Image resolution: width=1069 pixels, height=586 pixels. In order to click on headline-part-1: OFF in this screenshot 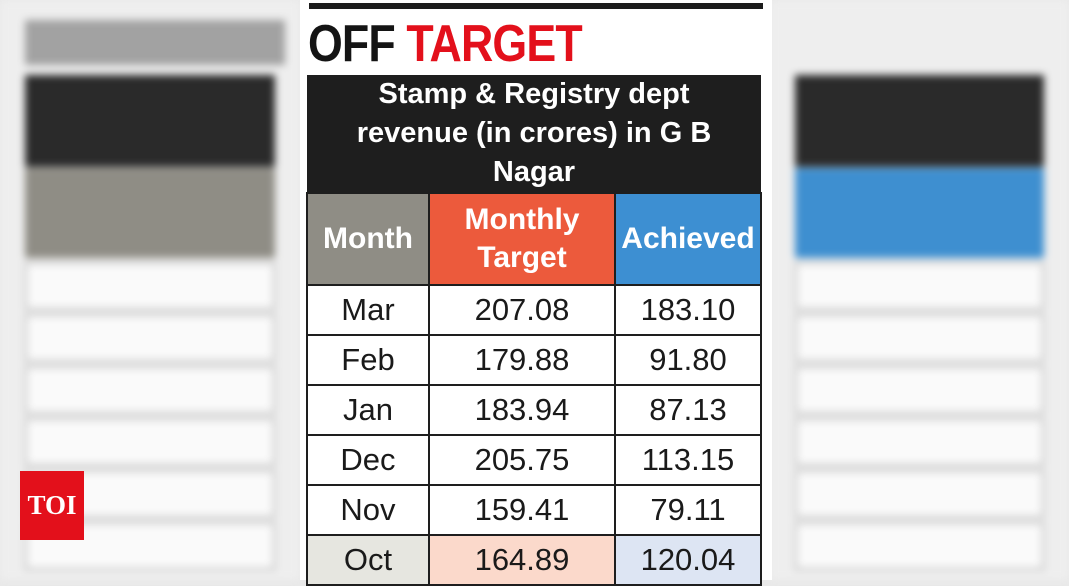, I will do `click(352, 44)`.